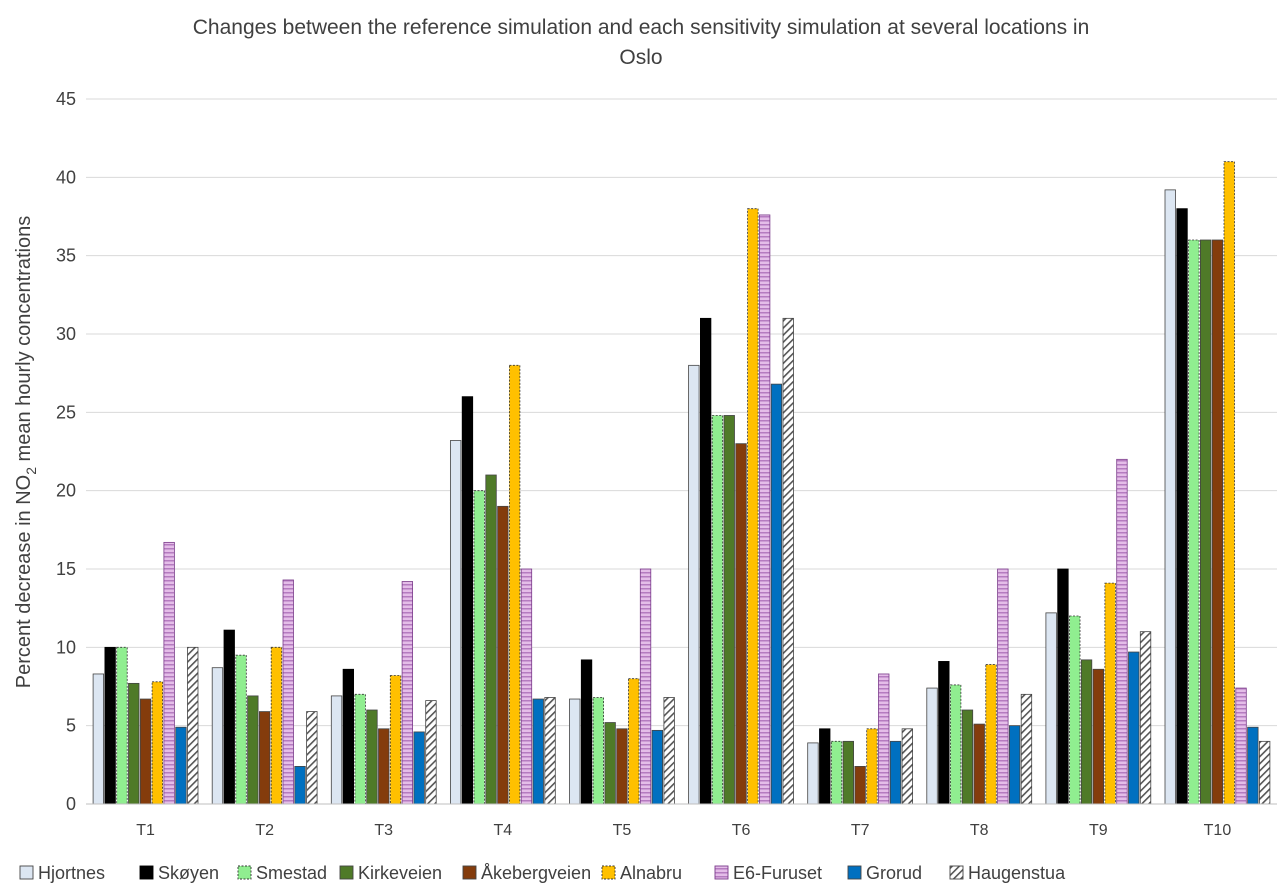 Image resolution: width=1277 pixels, height=887 pixels. Describe the element at coordinates (848, 772) in the screenshot. I see `bar-kirkeveien-t7` at that location.